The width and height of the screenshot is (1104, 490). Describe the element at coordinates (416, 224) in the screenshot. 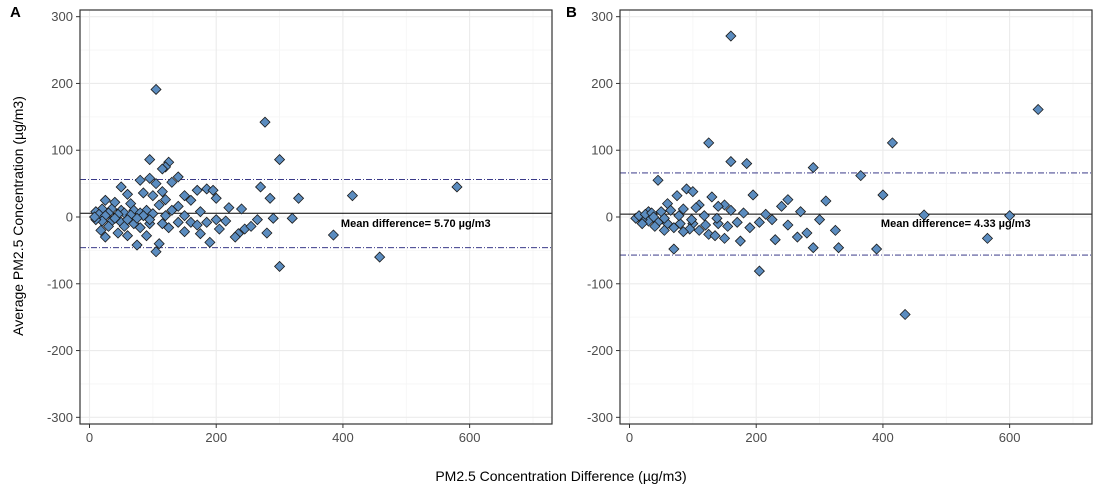

I see `mean-difference-annotation: Mean difference= 5.70 µg/m3` at that location.